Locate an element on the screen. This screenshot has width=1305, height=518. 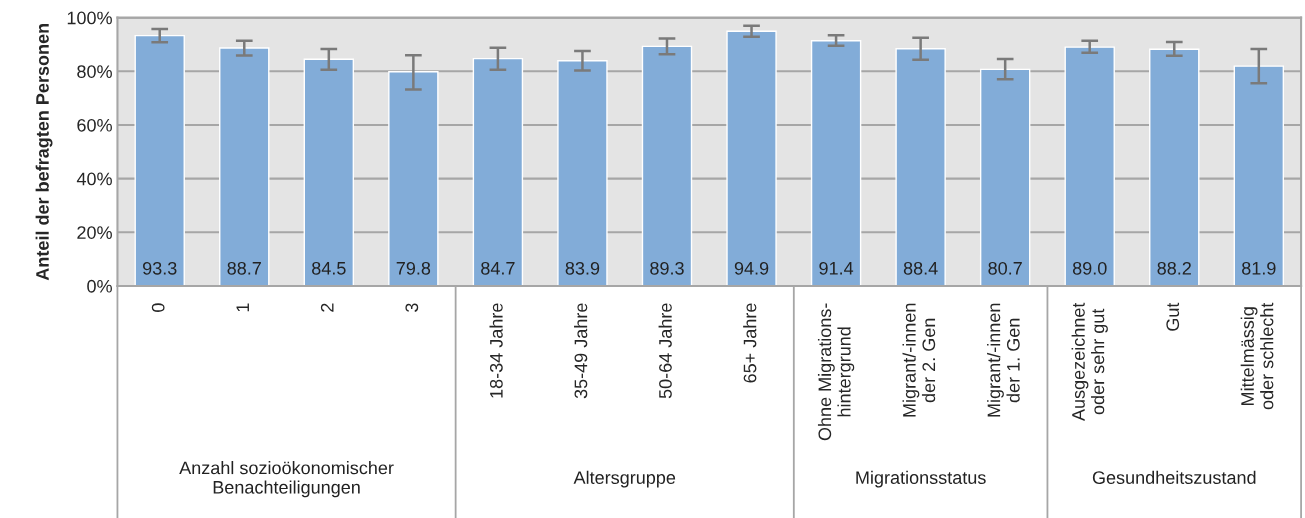
data-label: 84.5 is located at coordinates (329, 268).